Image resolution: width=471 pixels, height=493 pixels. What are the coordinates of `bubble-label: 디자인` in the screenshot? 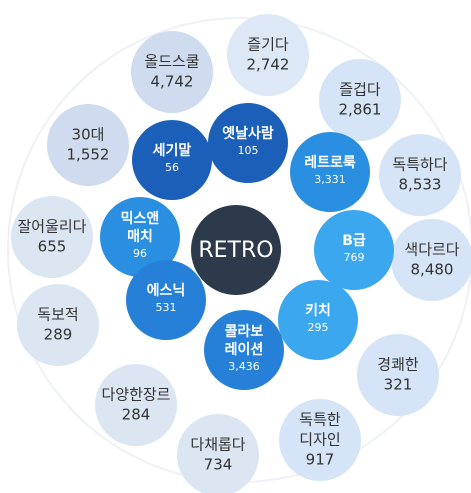 It's located at (319, 440).